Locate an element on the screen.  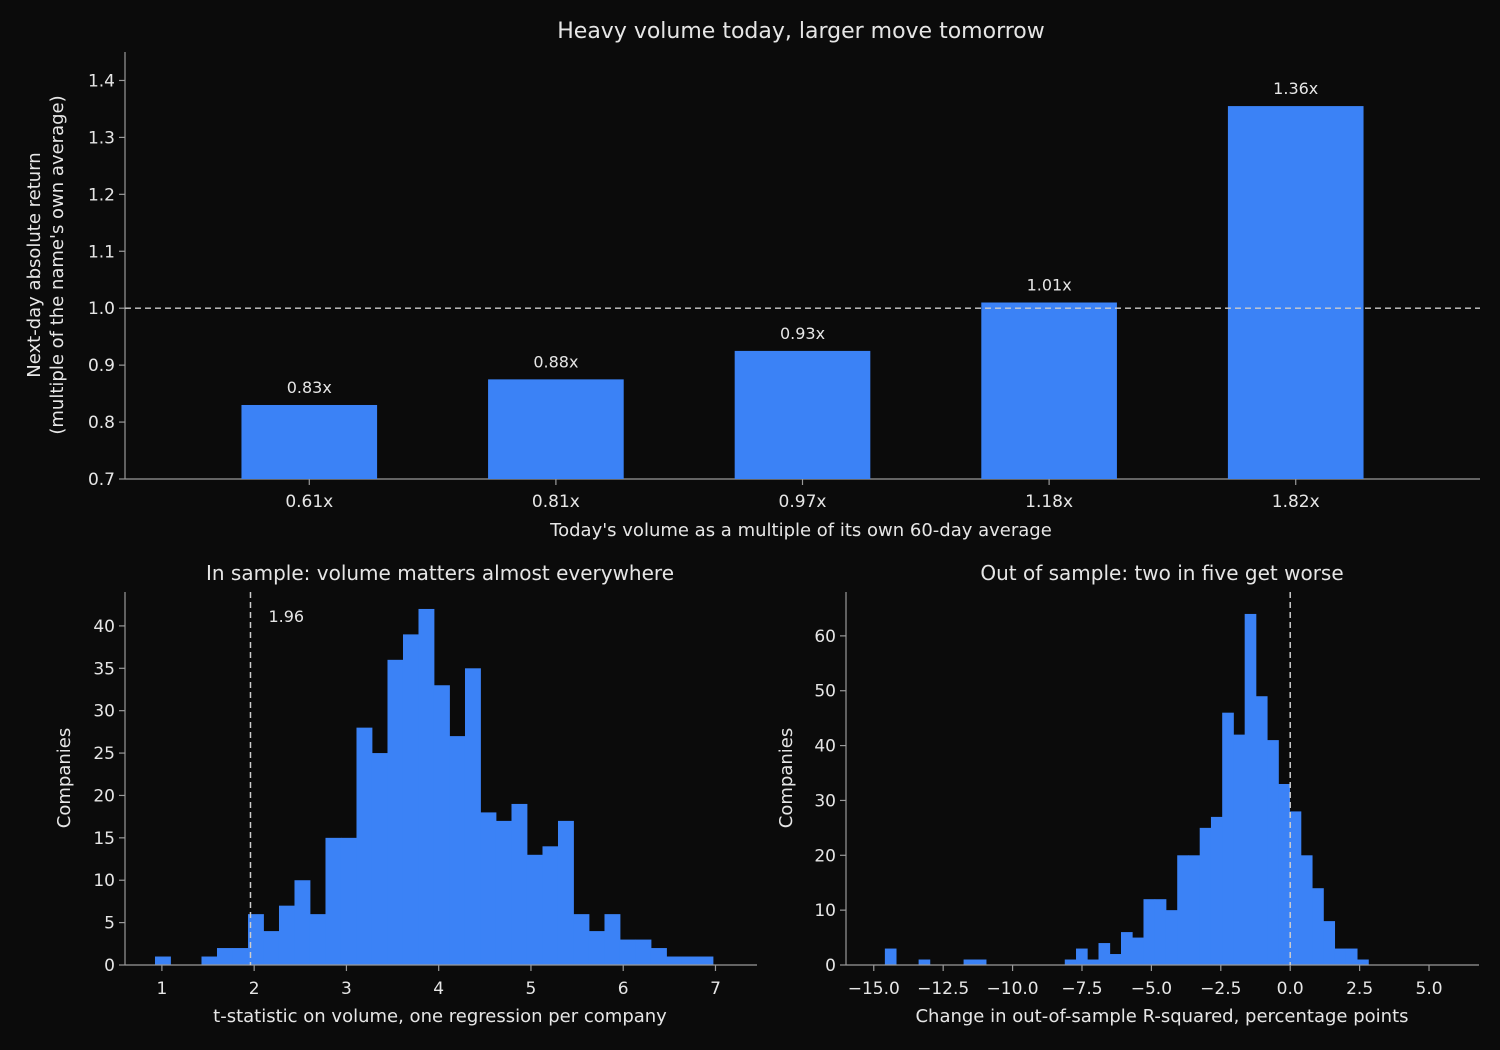
top-chart-ytick-label: 1.0 is located at coordinates (101, 309).